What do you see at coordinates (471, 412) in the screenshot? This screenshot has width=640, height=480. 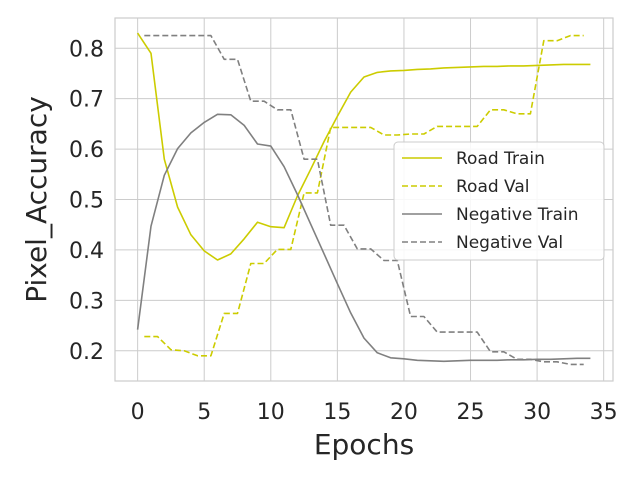 I see `x-tick-label: 25` at bounding box center [471, 412].